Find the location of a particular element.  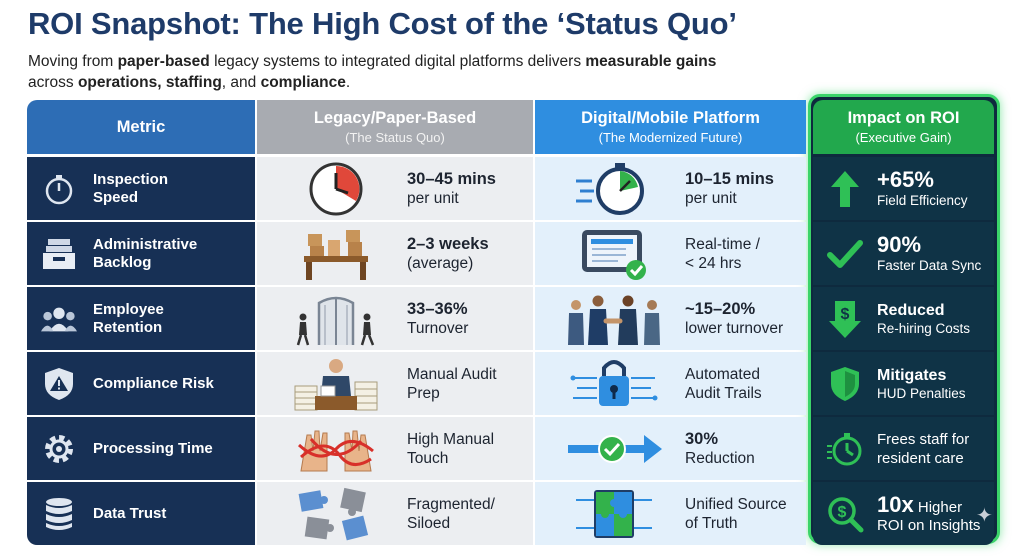

metric-cell: Processing Time is located at coordinates (141, 448).